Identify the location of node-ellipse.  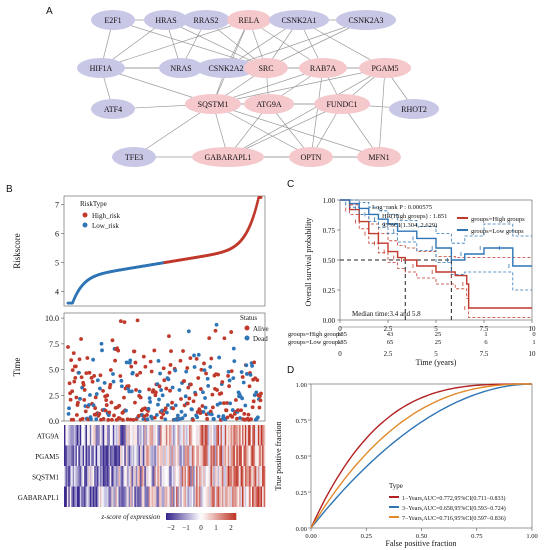
(181, 68).